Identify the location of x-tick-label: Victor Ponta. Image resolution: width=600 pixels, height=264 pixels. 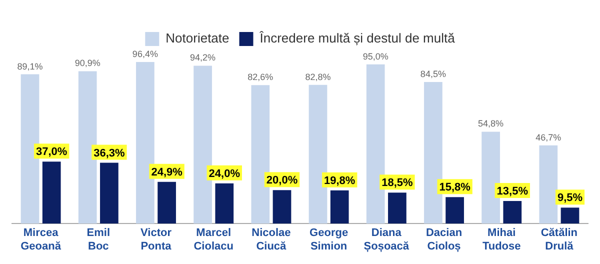
(156, 239).